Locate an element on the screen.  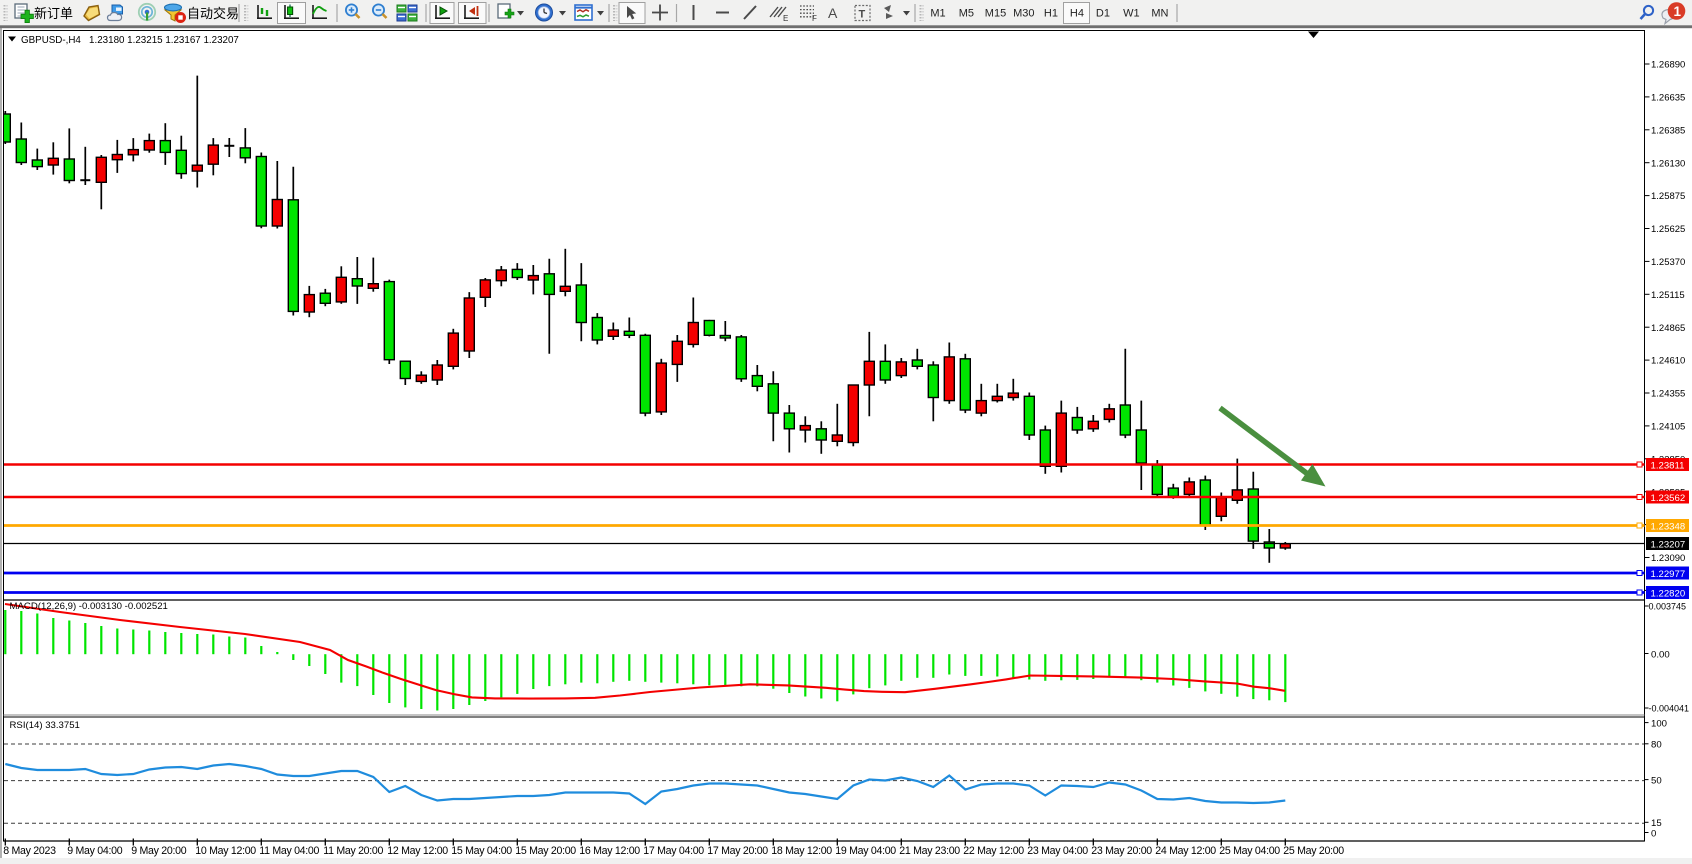
svg-text: 新订单 is located at coordinates (53, 13).